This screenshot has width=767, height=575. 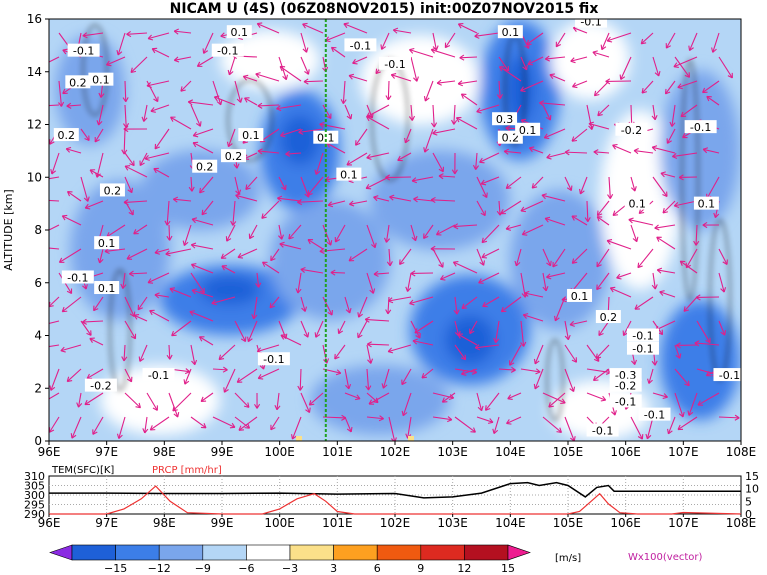 What do you see at coordinates (93, 552) in the screenshot?
I see `colorbar-cell` at bounding box center [93, 552].